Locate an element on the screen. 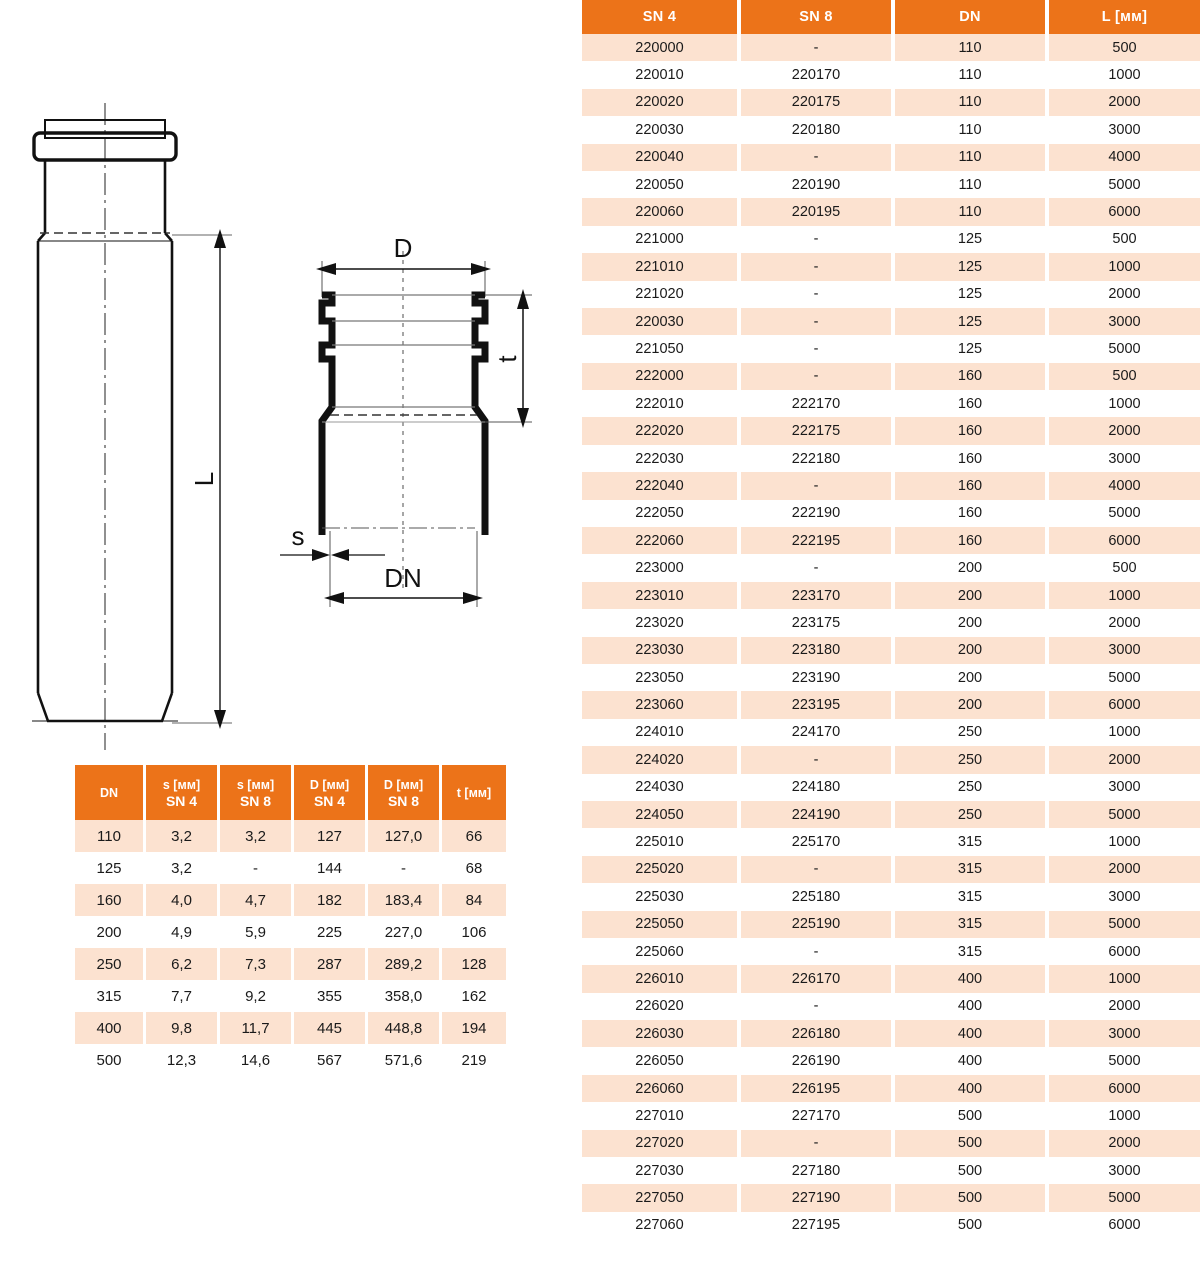  article-table-row: 222060 222195 160 6000 is located at coordinates (891, 541).